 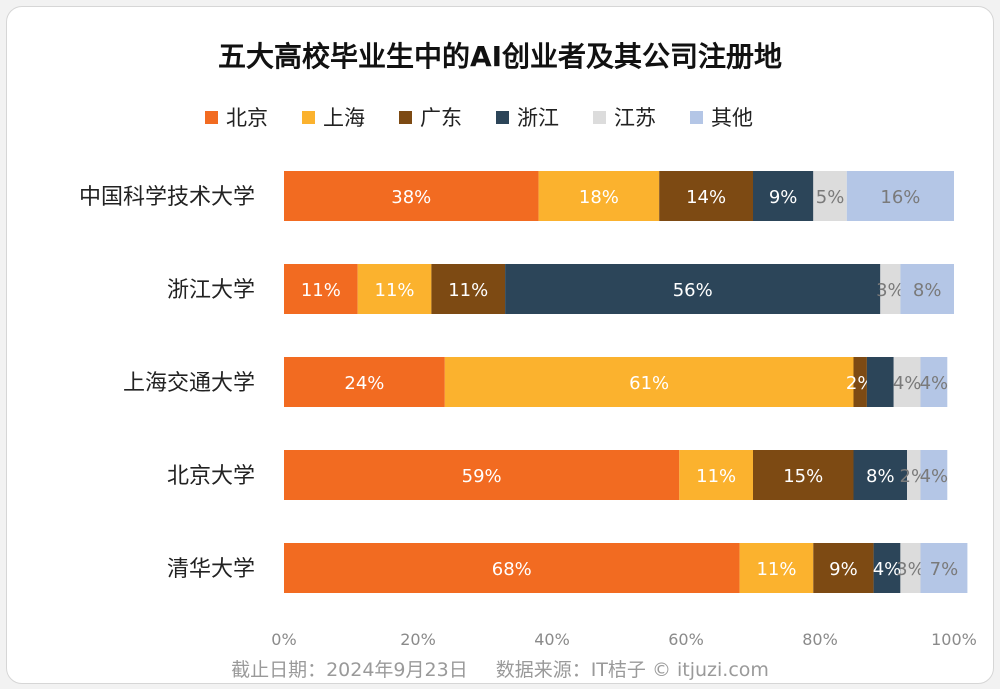 What do you see at coordinates (189, 383) in the screenshot?
I see `category-label: 上海交通大学` at bounding box center [189, 383].